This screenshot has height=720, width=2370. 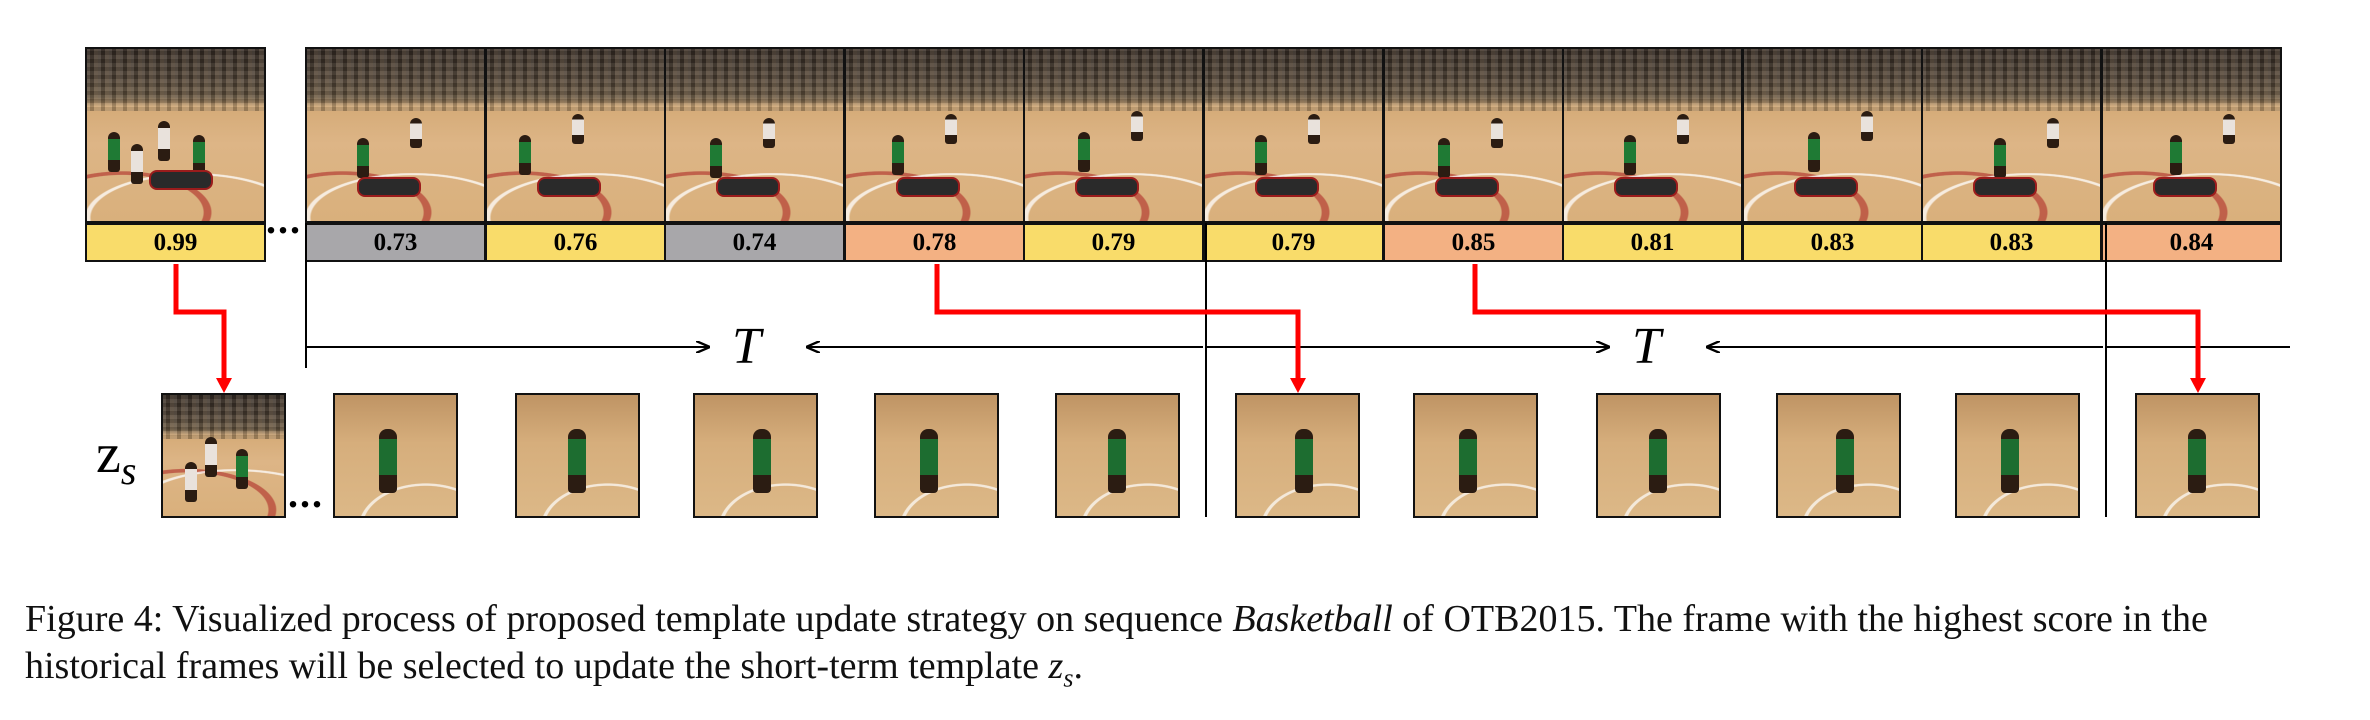 What do you see at coordinates (1473, 242) in the screenshot?
I see `score-cell: 0.85` at bounding box center [1473, 242].